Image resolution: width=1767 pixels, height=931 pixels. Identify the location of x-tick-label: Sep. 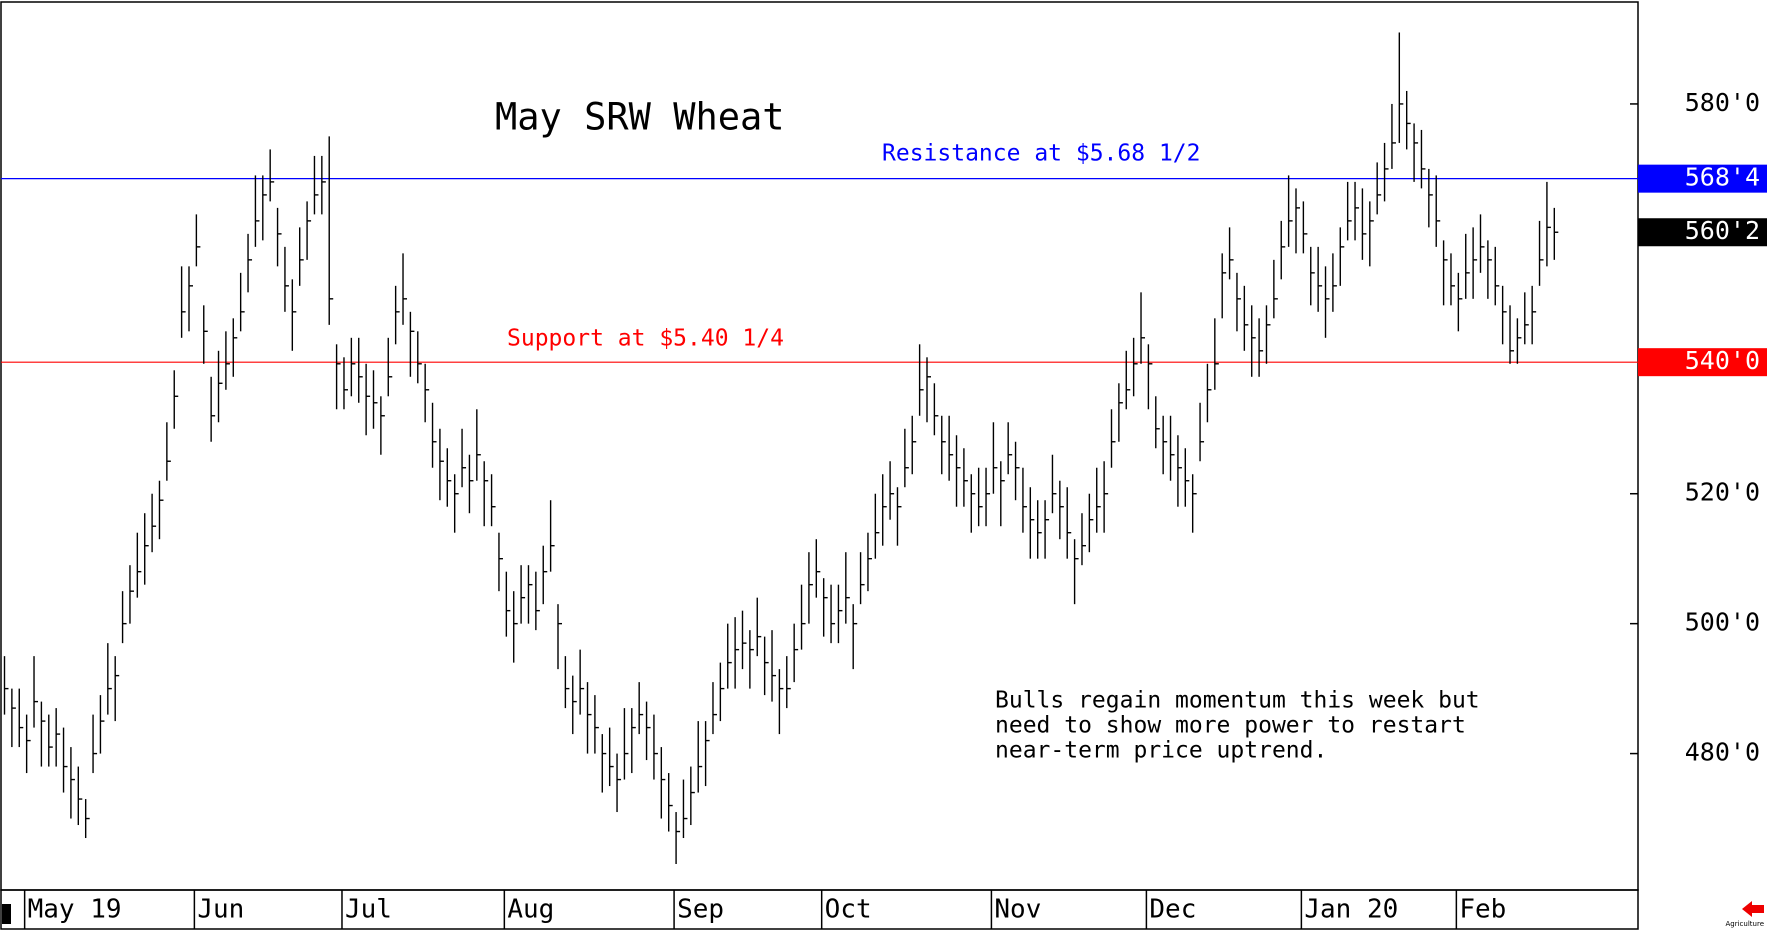
(700, 910).